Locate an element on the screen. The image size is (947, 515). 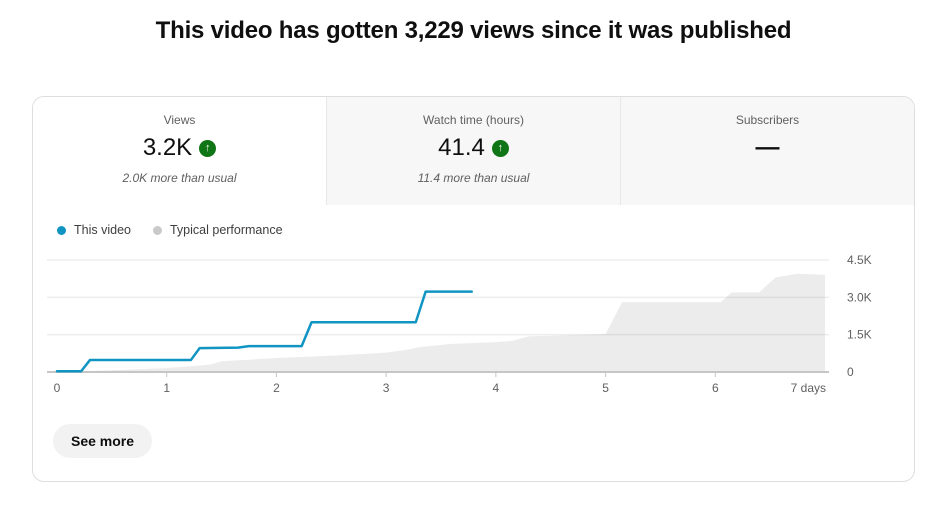
svg-text: 3.0K is located at coordinates (859, 297).